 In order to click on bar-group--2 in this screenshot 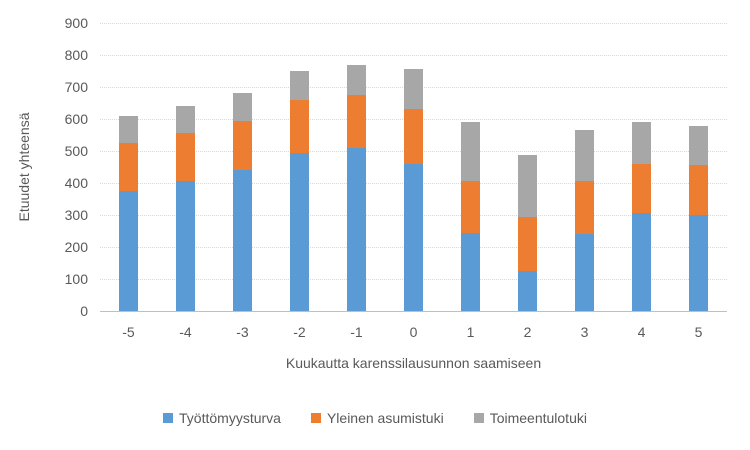, I will do `click(299, 191)`.